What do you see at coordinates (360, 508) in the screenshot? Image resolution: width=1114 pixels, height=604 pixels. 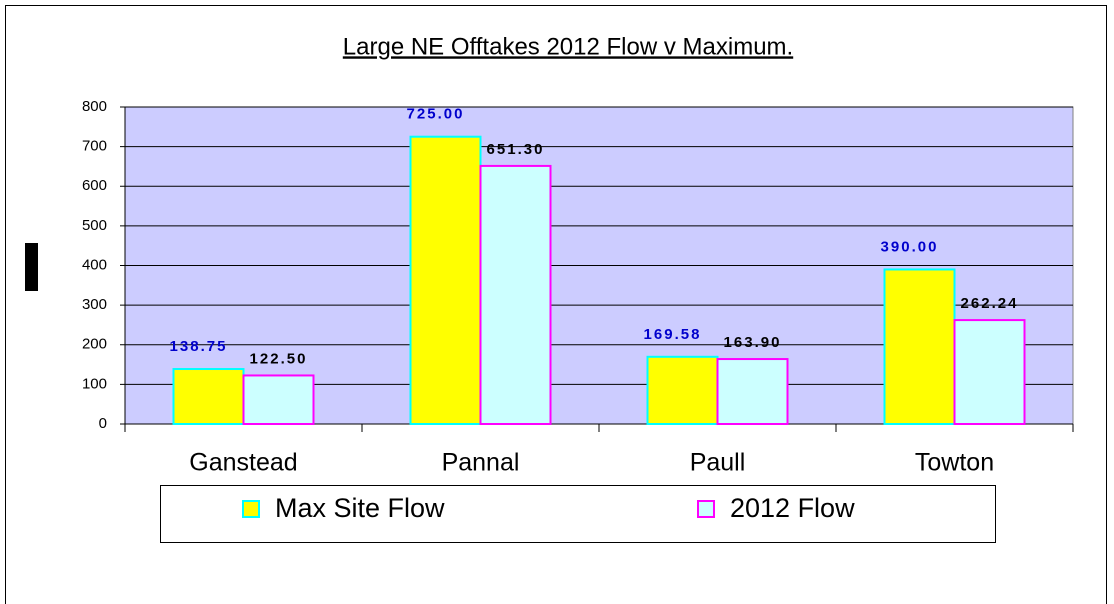 I see `legend-label: Max Site Flow` at bounding box center [360, 508].